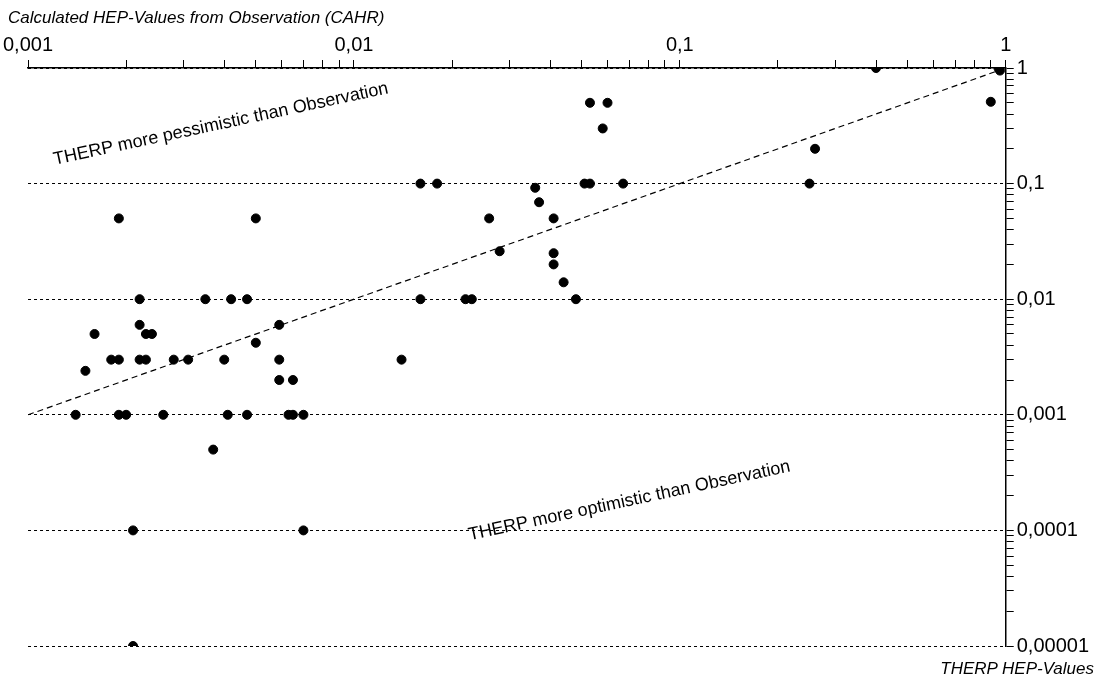 The width and height of the screenshot is (1104, 686). What do you see at coordinates (196, 18) in the screenshot?
I see `x-axis-title: Calculated HEP-Values from Observation (CAHR)` at bounding box center [196, 18].